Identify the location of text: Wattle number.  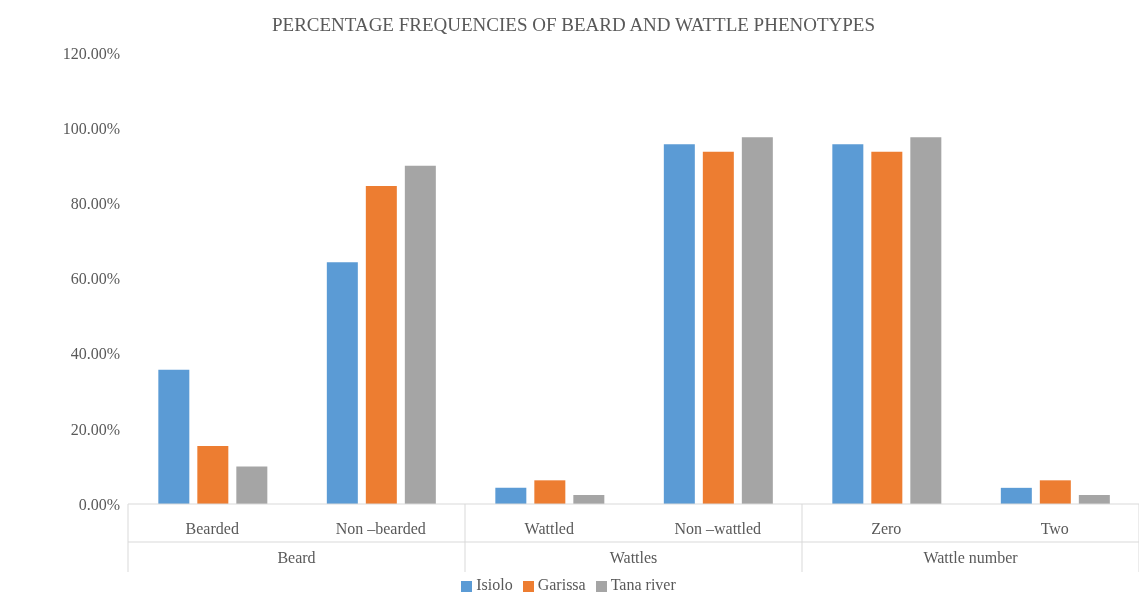
(971, 557).